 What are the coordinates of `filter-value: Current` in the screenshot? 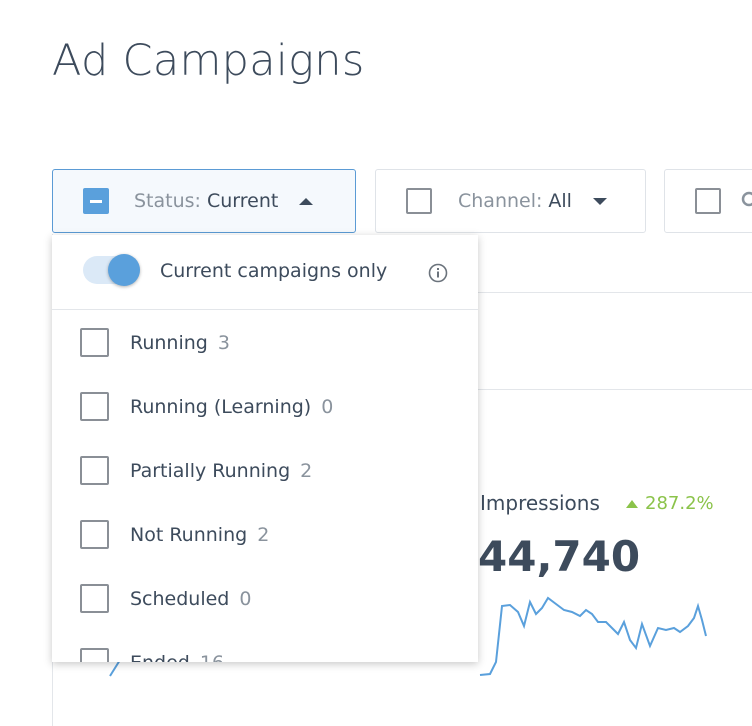 It's located at (242, 201).